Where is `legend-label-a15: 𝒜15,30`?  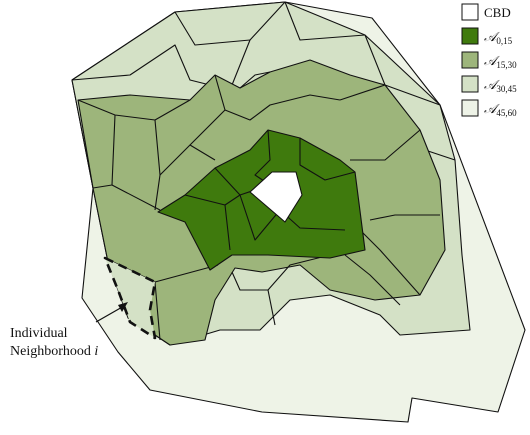 legend-label-a15: 𝒜15,30 is located at coordinates (500, 61).